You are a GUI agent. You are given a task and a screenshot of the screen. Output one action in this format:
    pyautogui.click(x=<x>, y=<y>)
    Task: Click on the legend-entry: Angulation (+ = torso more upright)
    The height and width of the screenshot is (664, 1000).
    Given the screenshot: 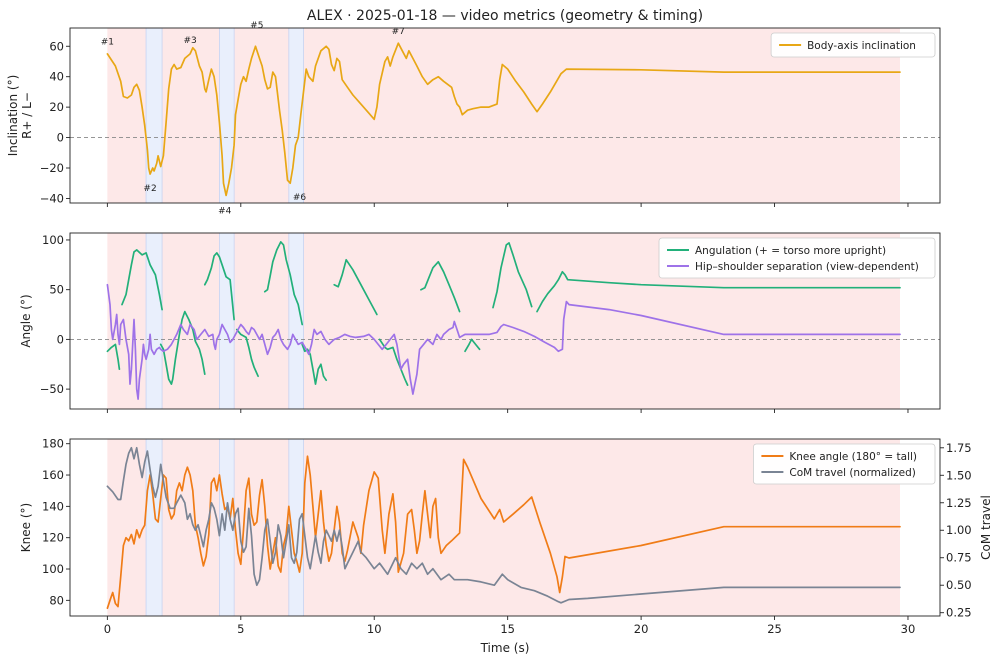 What is the action you would take?
    pyautogui.click(x=790, y=251)
    